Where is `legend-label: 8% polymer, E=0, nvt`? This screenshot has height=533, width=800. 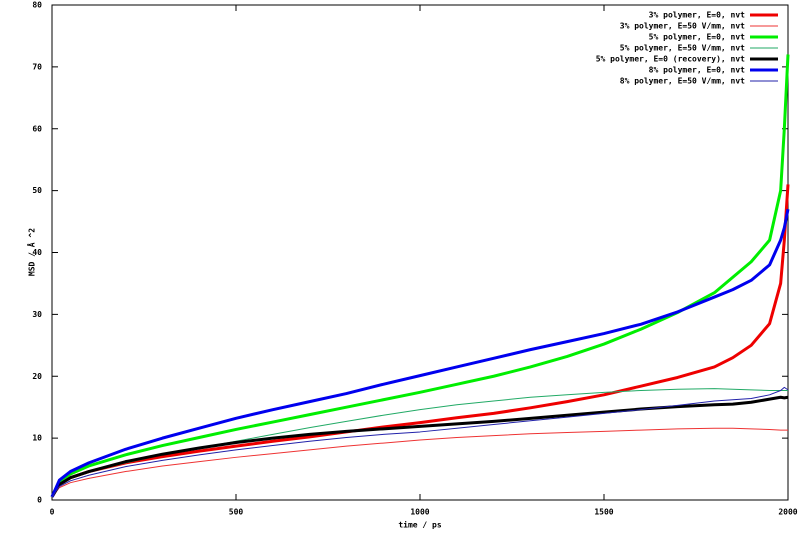 legend-label: 8% polymer, E=0, nvt is located at coordinates (697, 70).